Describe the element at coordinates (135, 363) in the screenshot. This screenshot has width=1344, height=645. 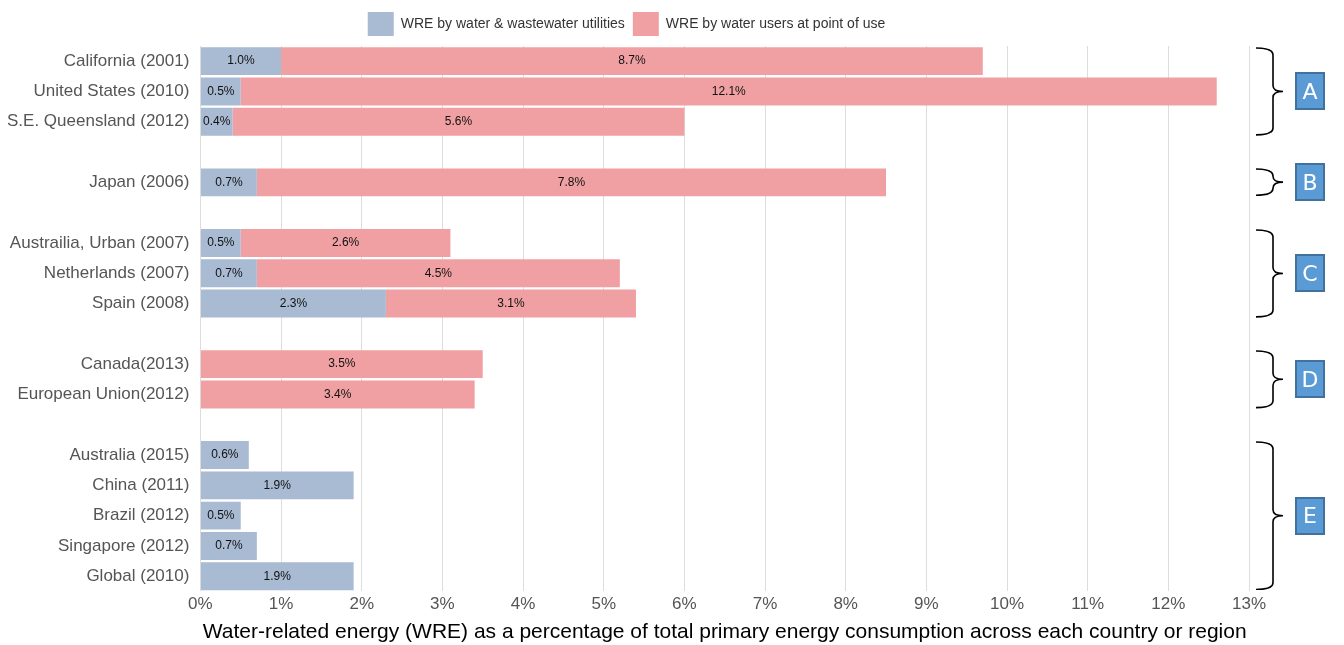
I see `y-tick-label: Canada(2013)` at that location.